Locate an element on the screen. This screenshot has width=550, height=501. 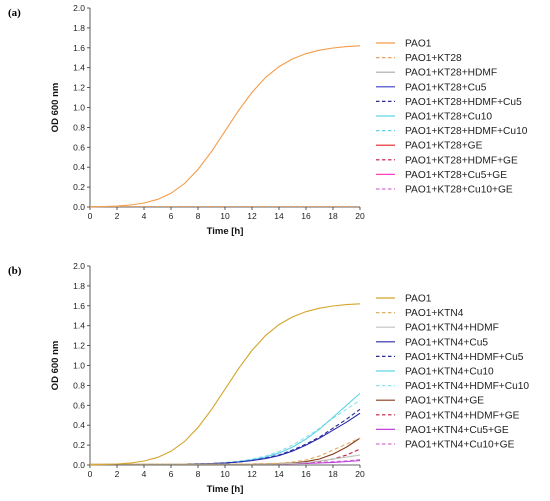
legend-label: PAO1+KT28+HDMF is located at coordinates (451, 73).